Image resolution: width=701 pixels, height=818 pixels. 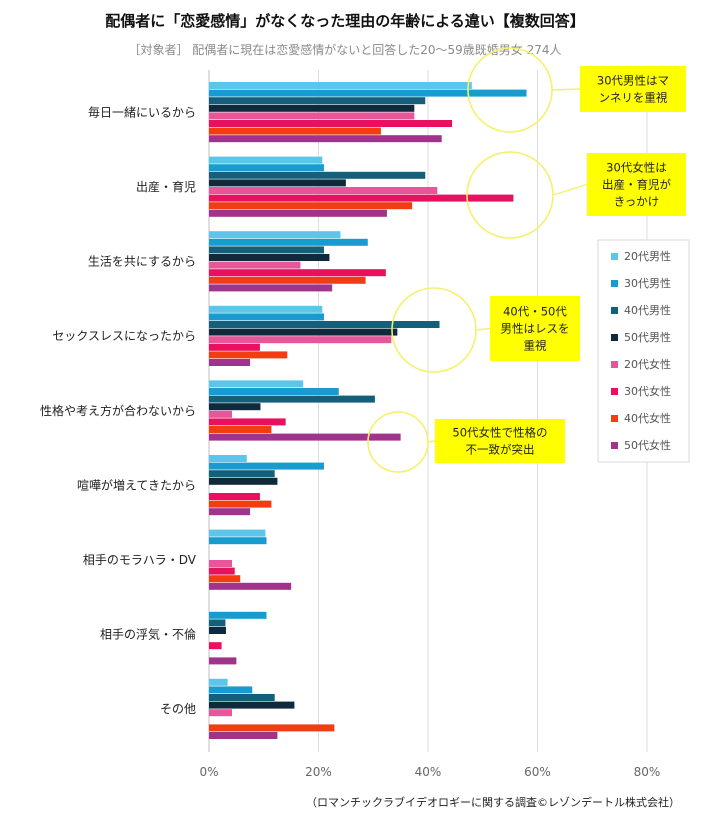 What do you see at coordinates (647, 418) in the screenshot?
I see `legend-entry: 40代女性` at bounding box center [647, 418].